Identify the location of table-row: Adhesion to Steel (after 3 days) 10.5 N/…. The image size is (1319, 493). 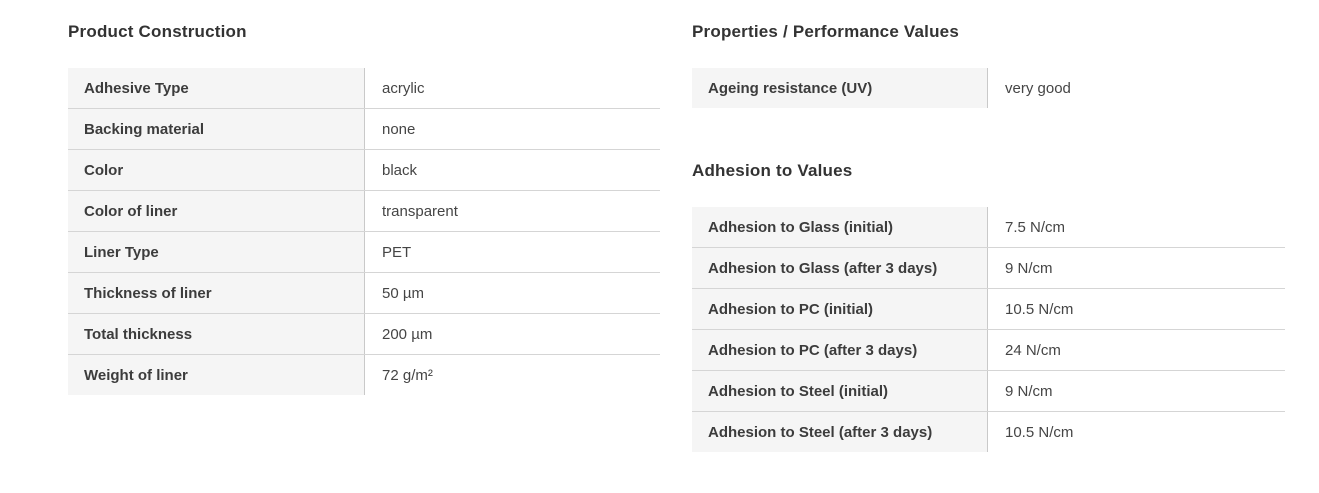
(988, 431).